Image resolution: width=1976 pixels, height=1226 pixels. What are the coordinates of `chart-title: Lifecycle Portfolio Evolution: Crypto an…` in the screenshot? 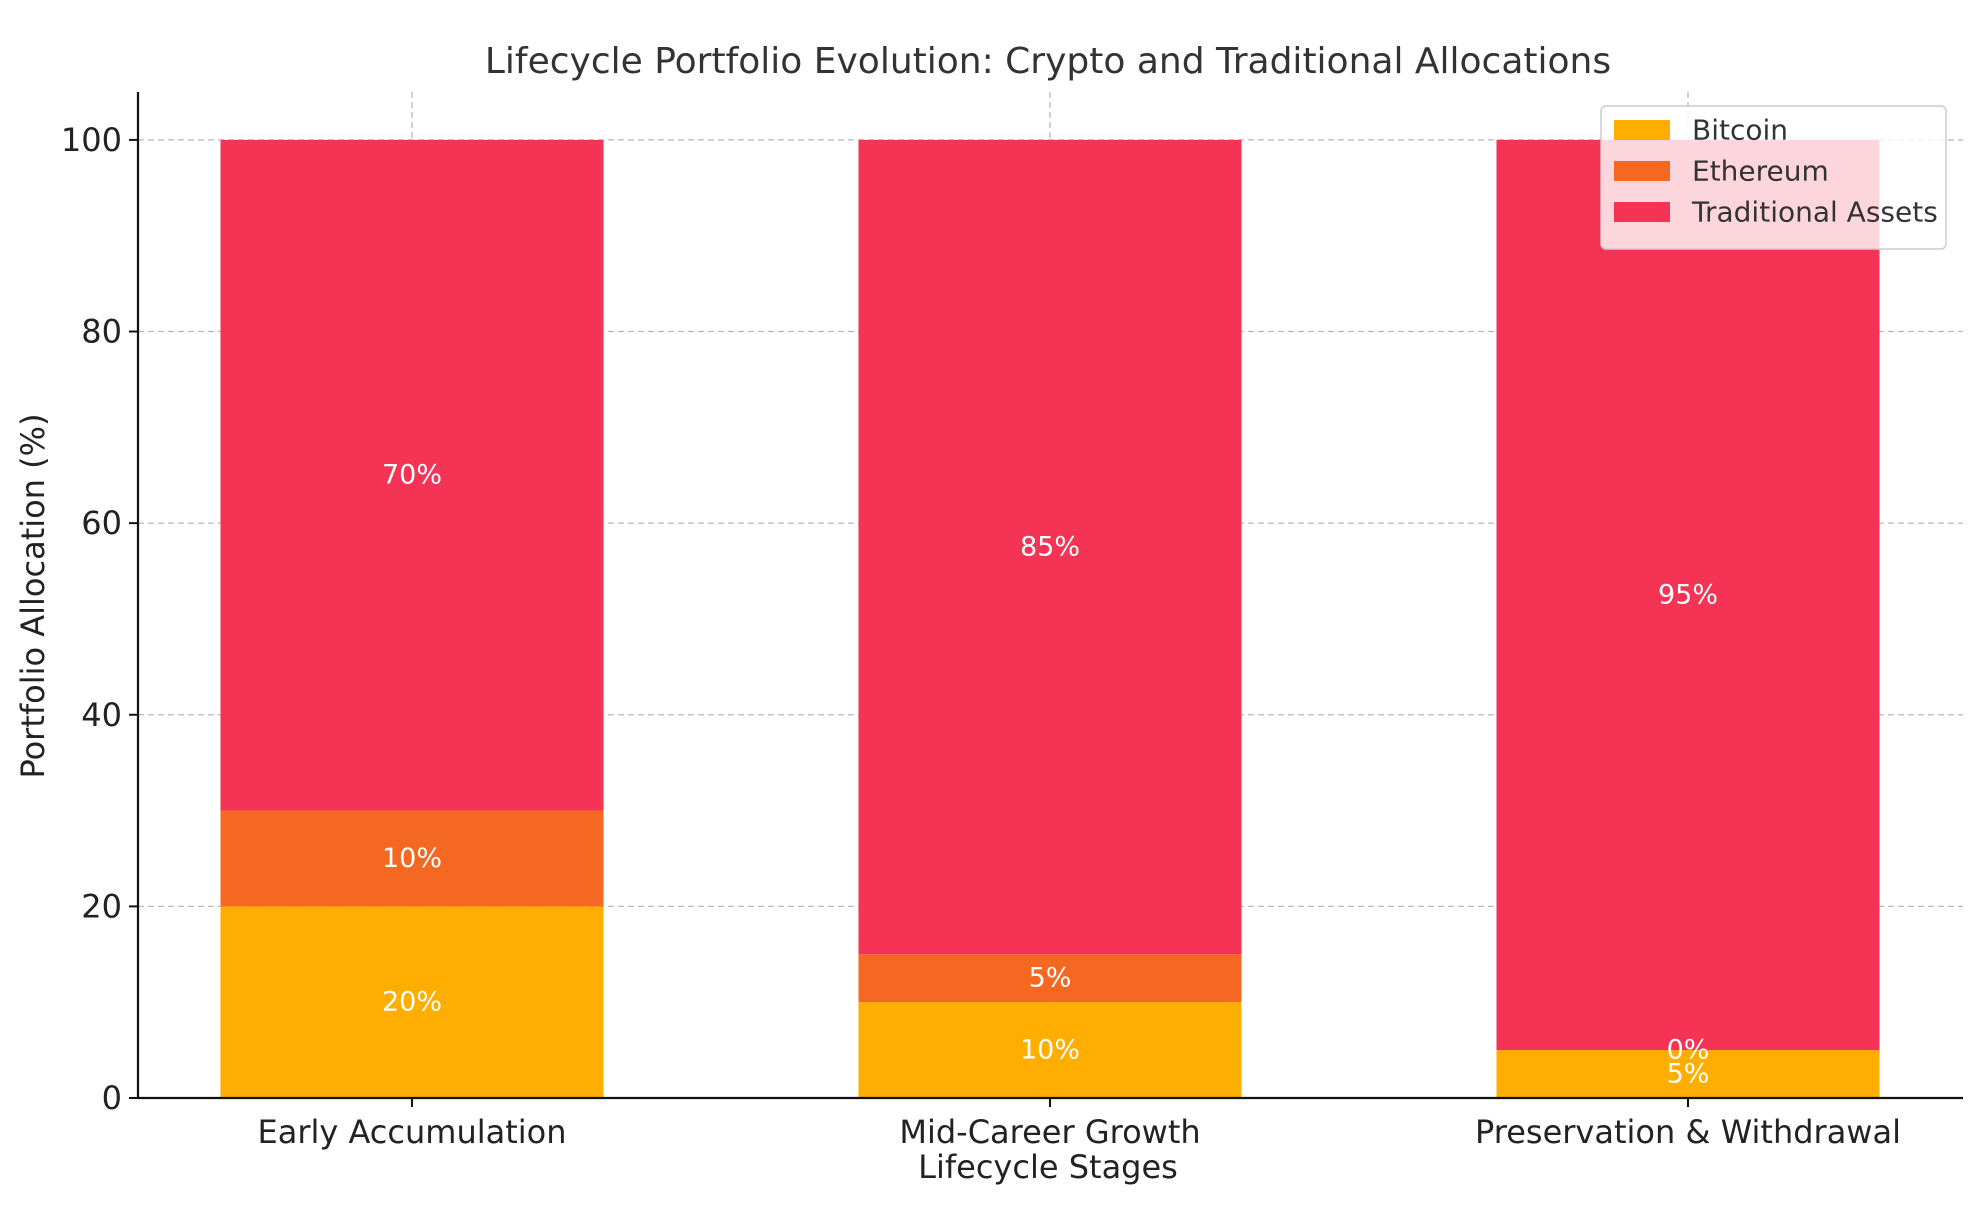 It's located at (1048, 61).